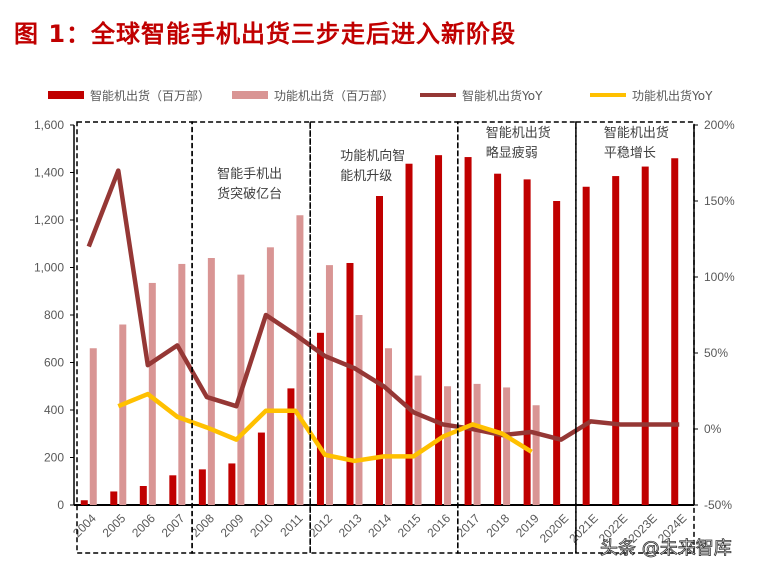 This screenshot has width=760, height=570. Describe the element at coordinates (438, 525) in the screenshot. I see `x-tick-label: 2016` at that location.